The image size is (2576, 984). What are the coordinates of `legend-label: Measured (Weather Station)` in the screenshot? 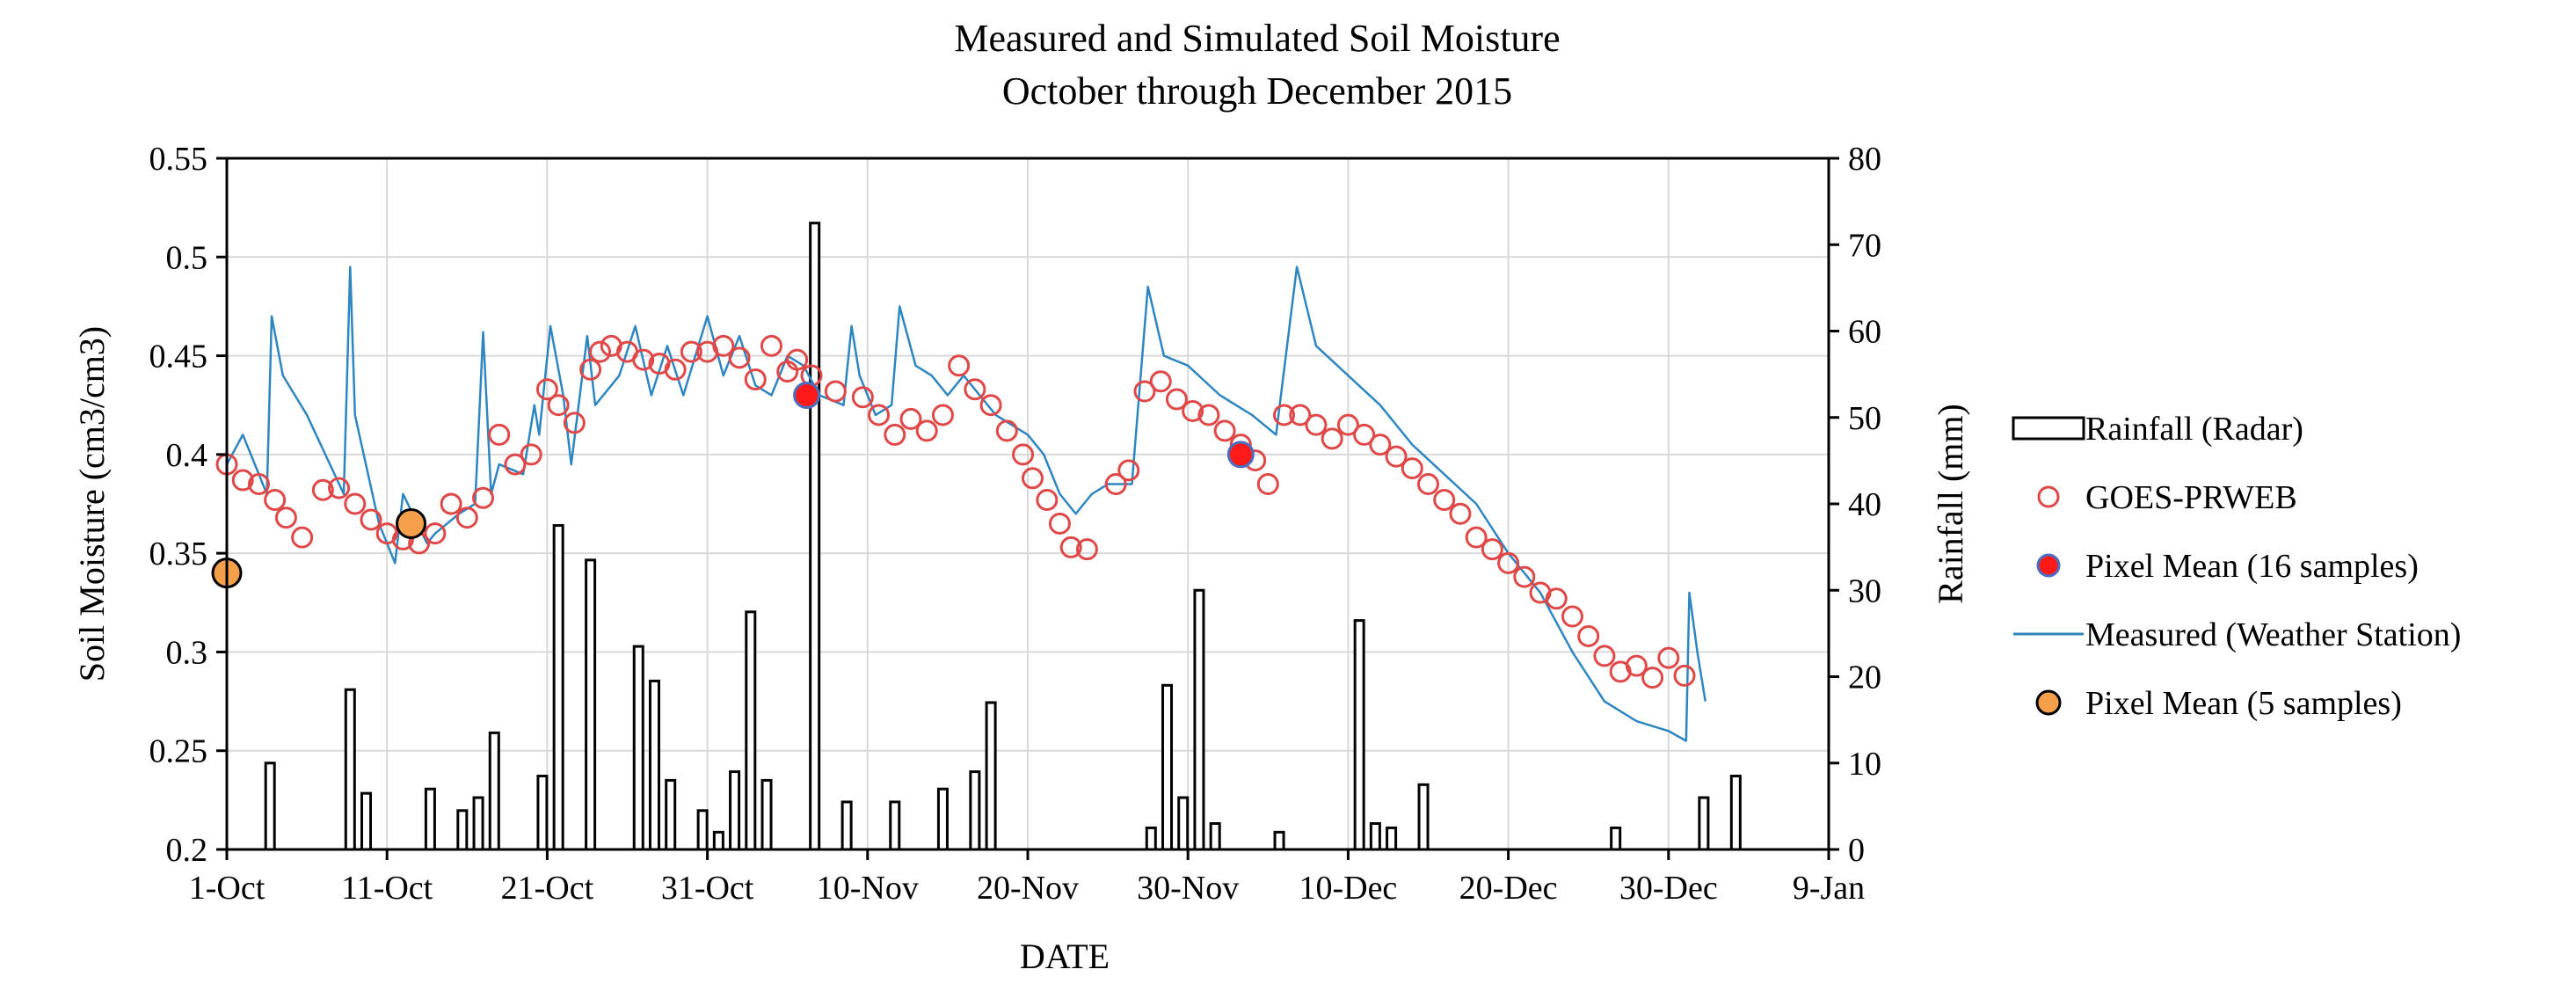 It's located at (2273, 634).